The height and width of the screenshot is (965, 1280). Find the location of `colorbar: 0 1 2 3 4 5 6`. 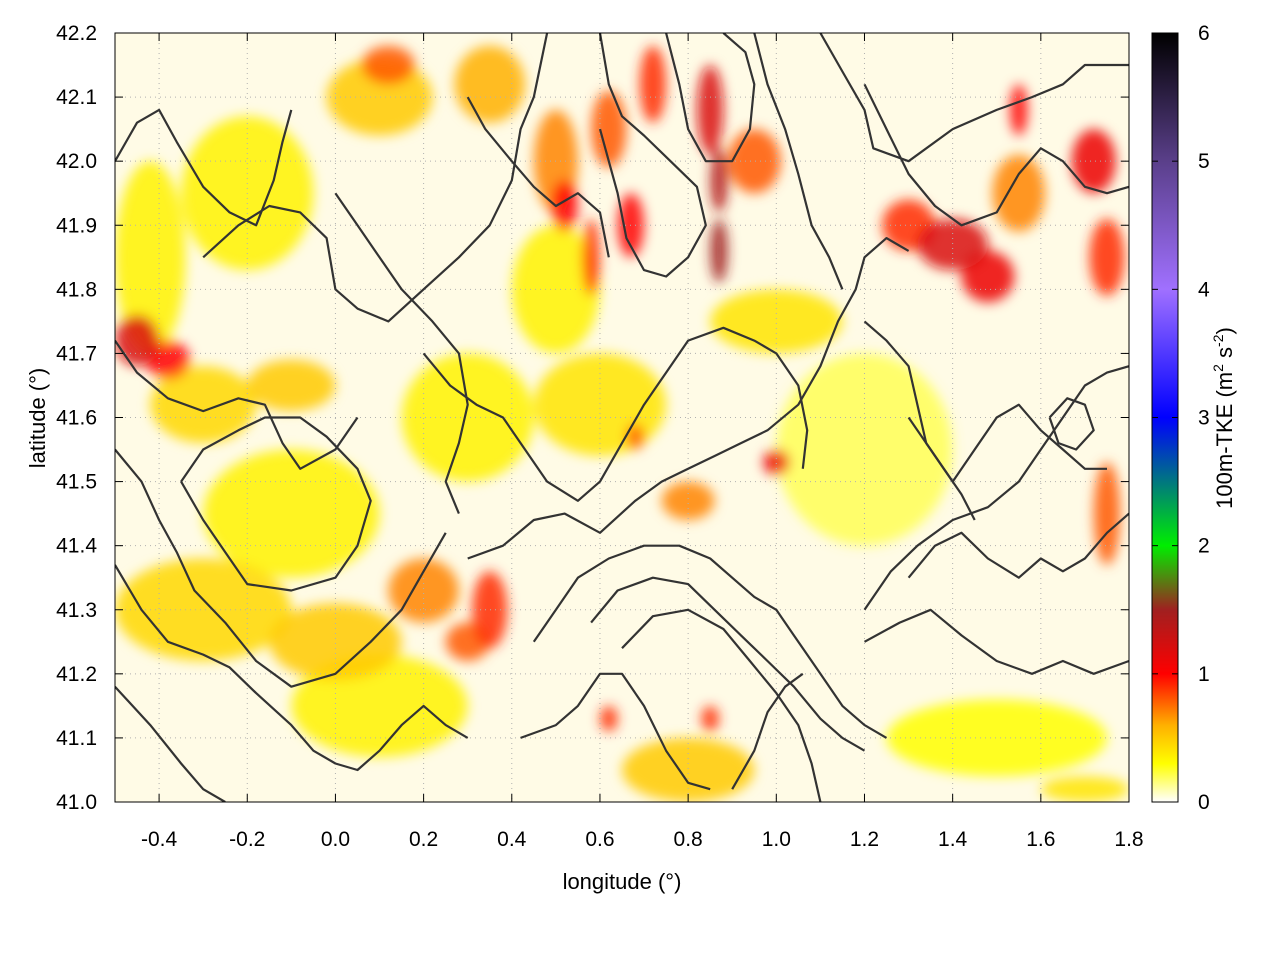

colorbar: 0 1 2 3 4 5 6 is located at coordinates (1180, 418).